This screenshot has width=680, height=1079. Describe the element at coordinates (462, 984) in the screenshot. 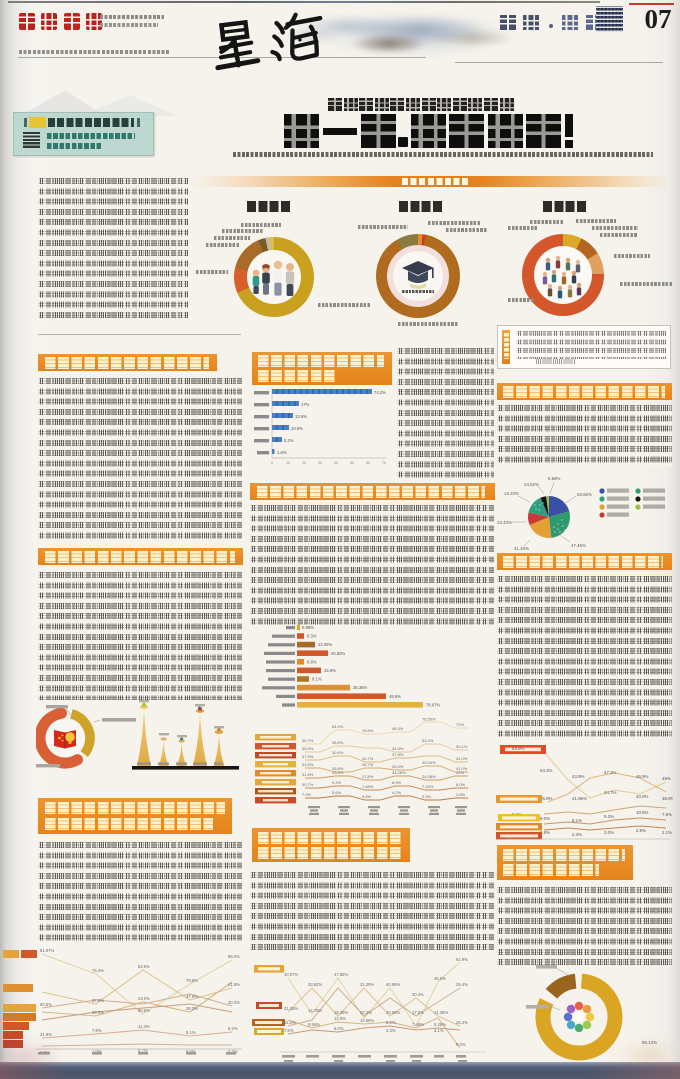

I see `svg-text: 29.4%` at that location.